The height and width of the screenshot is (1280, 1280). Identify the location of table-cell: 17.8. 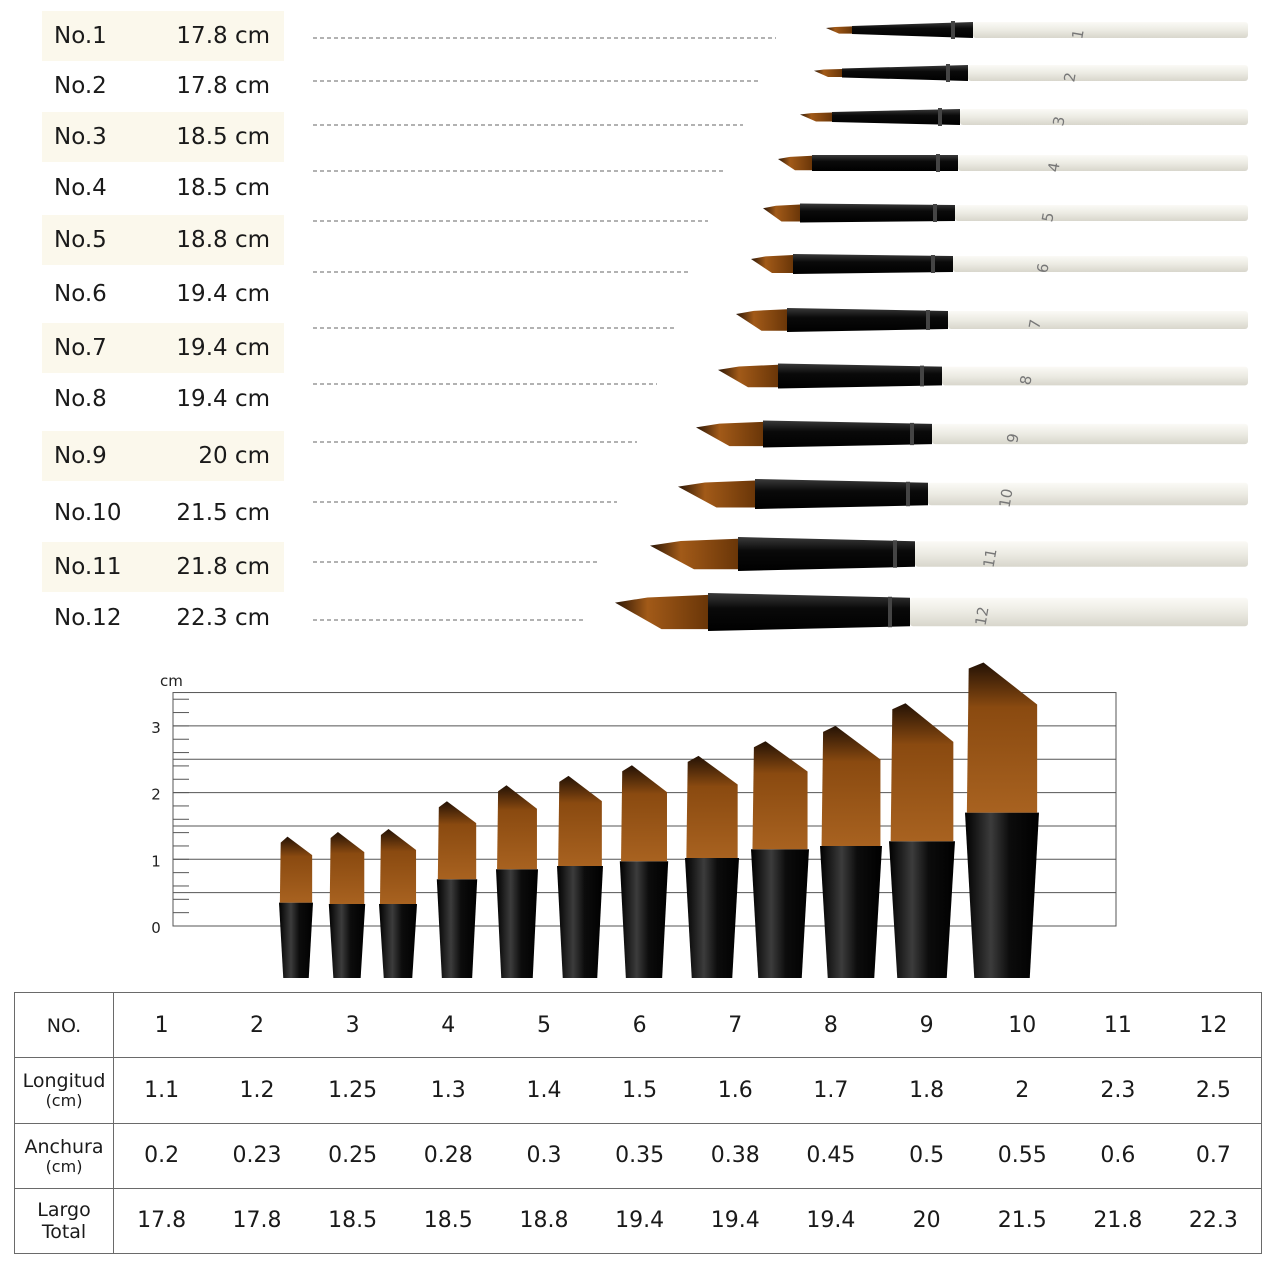
(161, 1221).